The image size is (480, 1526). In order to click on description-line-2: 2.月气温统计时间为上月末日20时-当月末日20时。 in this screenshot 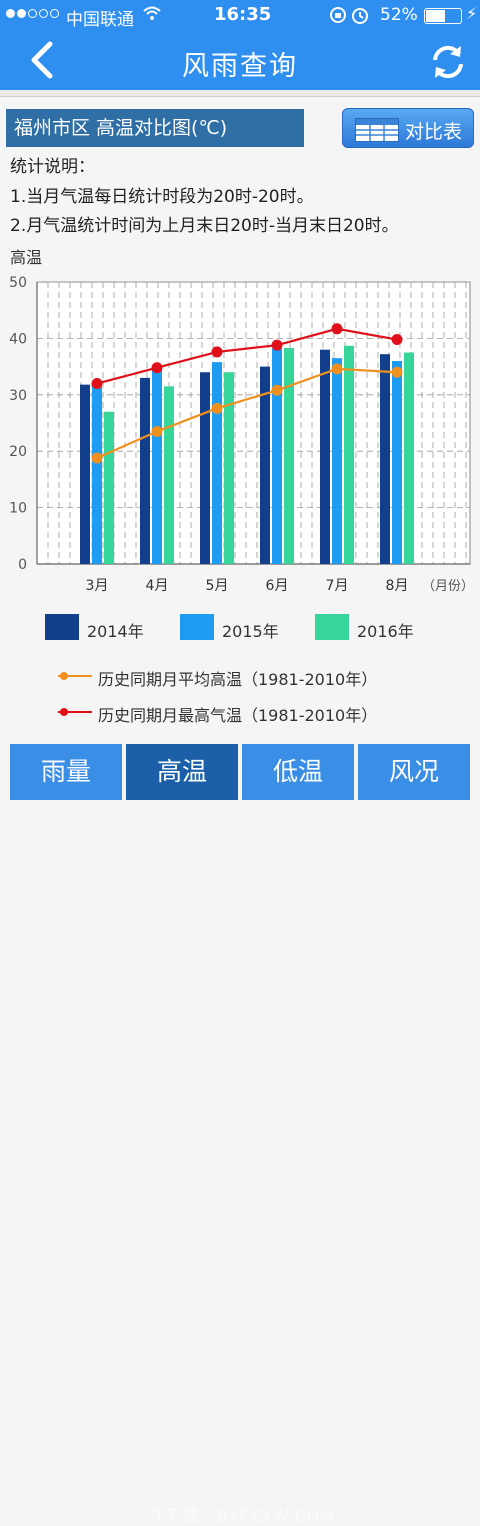, I will do `click(204, 226)`.